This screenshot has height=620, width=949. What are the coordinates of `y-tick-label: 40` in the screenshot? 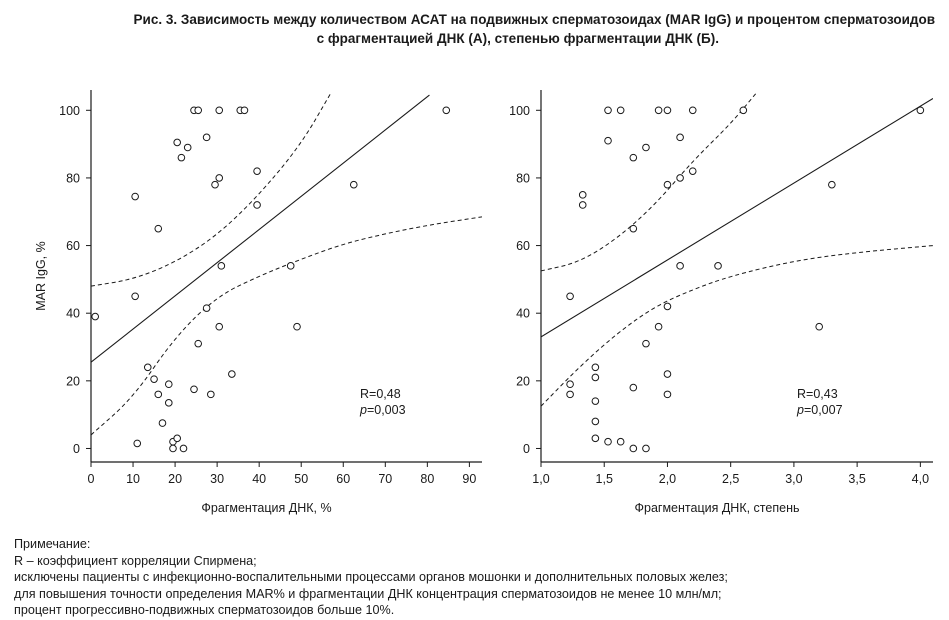 It's located at (73, 314).